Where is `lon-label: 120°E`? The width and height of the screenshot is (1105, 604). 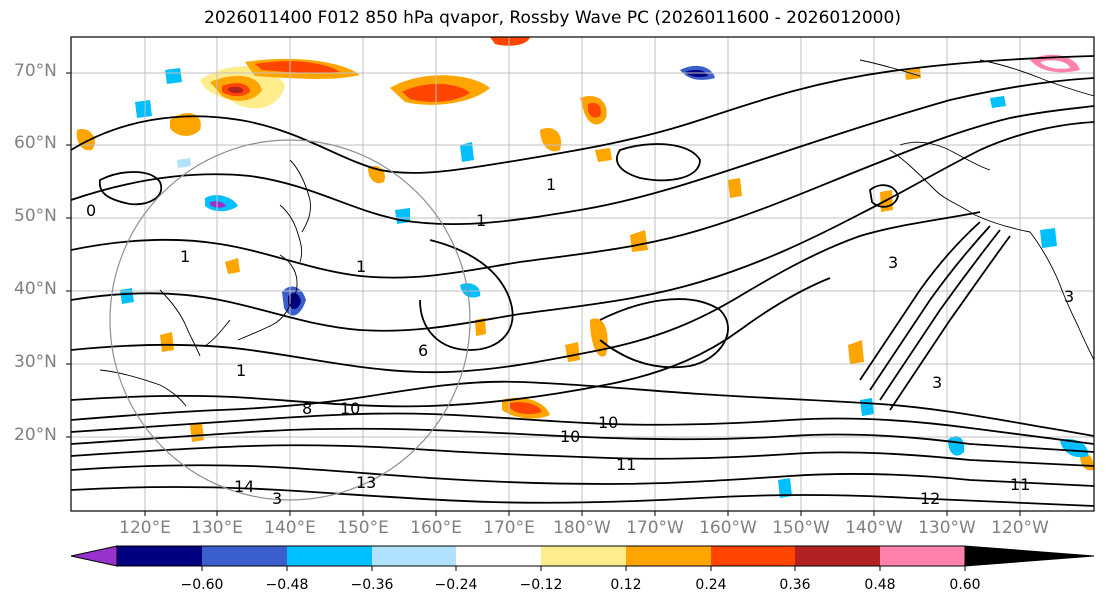 lon-label: 120°E is located at coordinates (145, 528).